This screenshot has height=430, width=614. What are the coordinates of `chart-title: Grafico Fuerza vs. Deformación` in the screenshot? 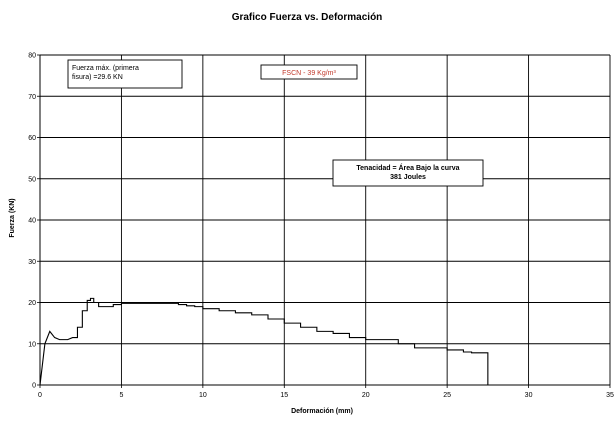 It's located at (307, 17).